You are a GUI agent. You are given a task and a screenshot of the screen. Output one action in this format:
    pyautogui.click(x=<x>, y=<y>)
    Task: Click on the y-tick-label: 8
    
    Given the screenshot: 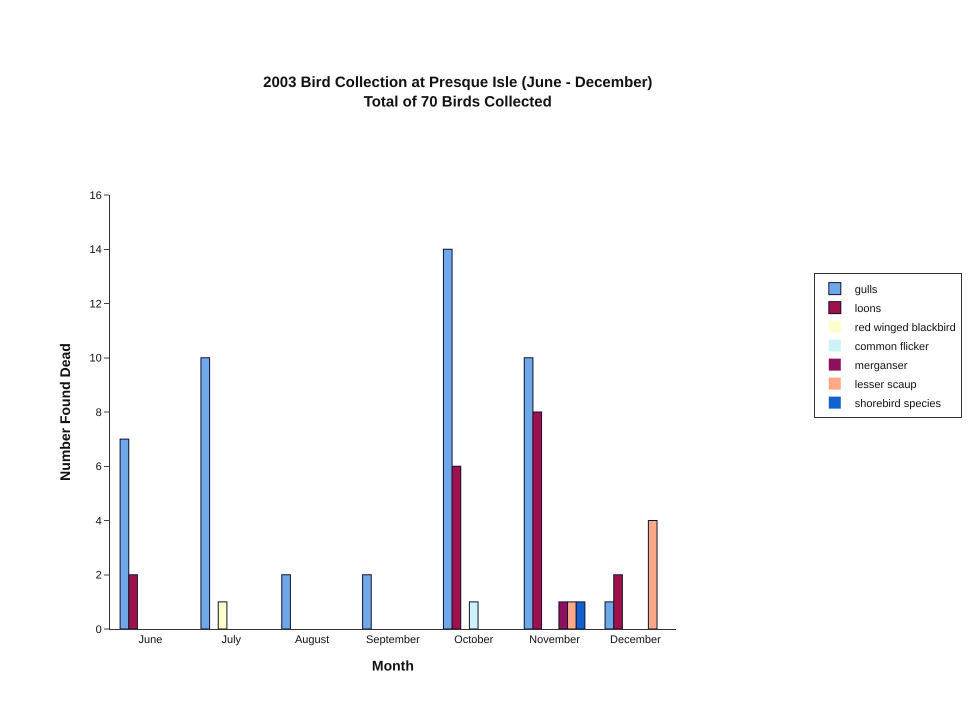 What is the action you would take?
    pyautogui.click(x=99, y=412)
    